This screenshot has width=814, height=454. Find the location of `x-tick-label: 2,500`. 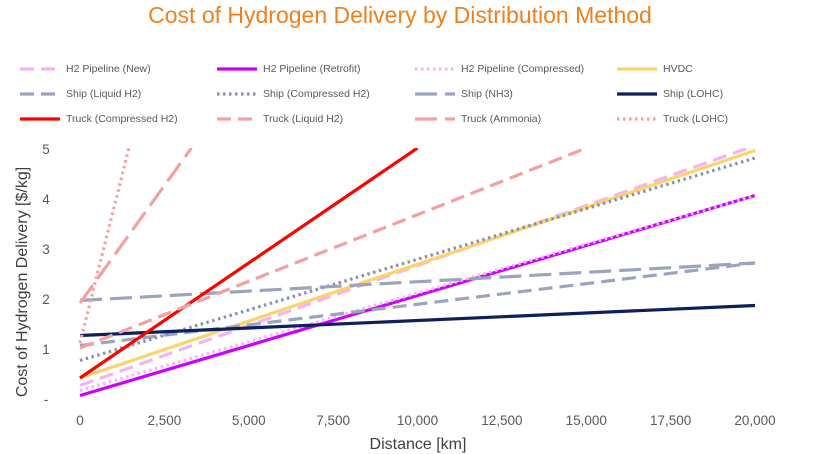

x-tick-label: 2,500 is located at coordinates (164, 420).